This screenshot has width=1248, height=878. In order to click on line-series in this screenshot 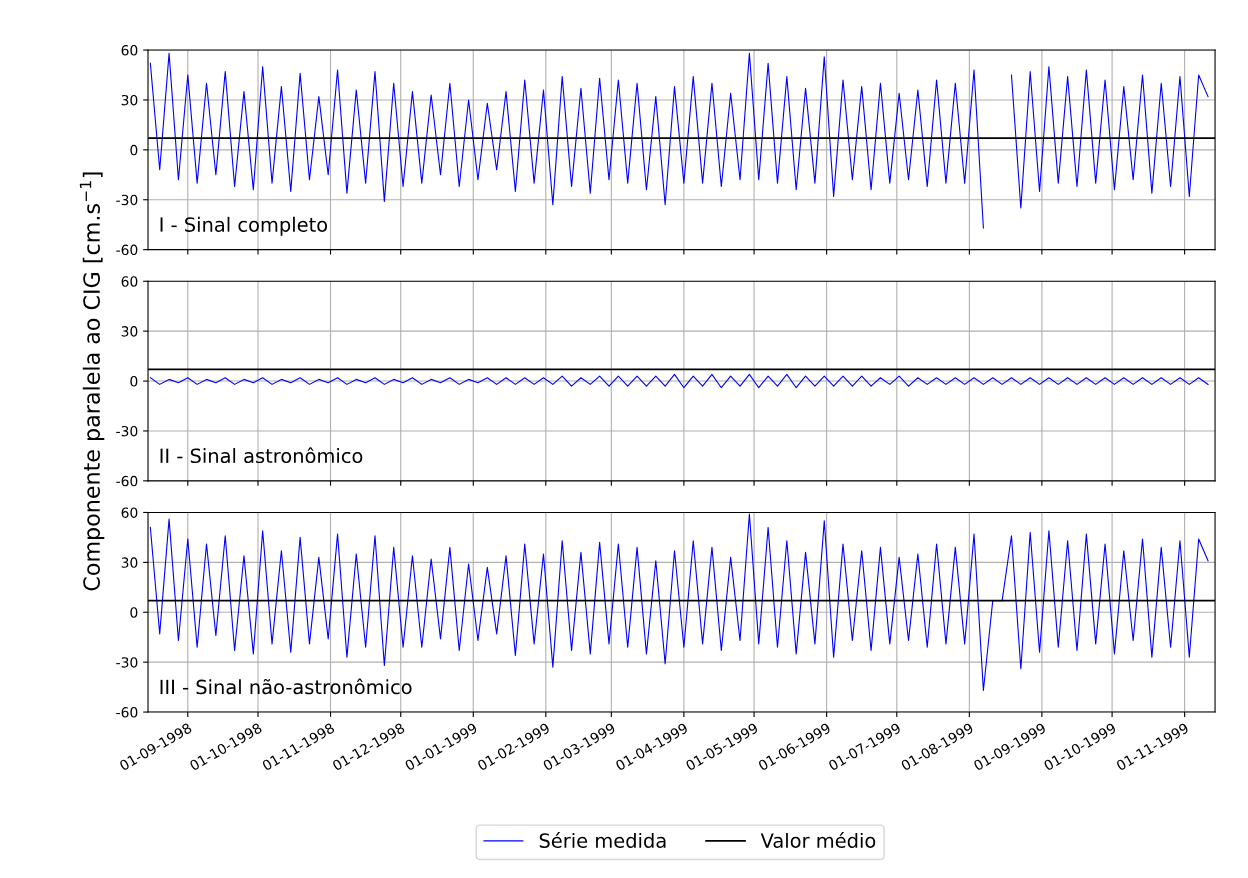, I will do `click(679, 381)`.